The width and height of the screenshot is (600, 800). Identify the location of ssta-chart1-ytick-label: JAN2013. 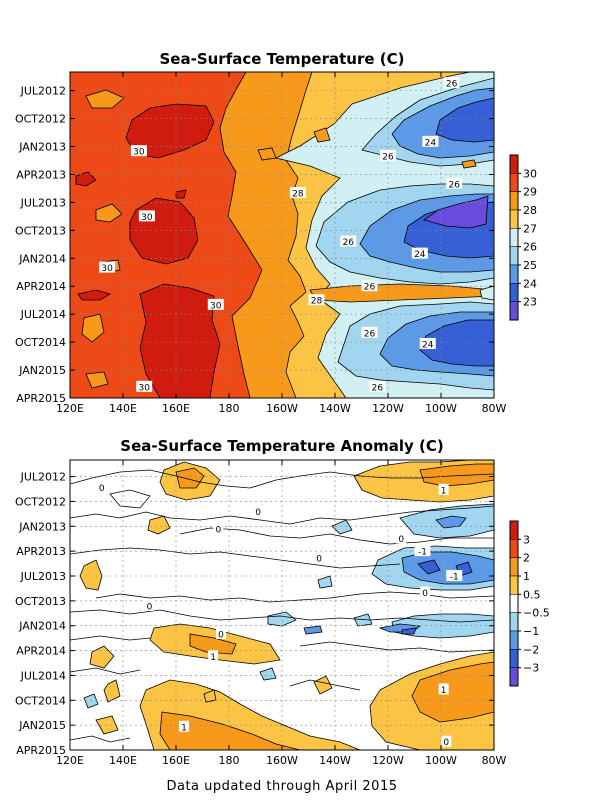
(42, 526).